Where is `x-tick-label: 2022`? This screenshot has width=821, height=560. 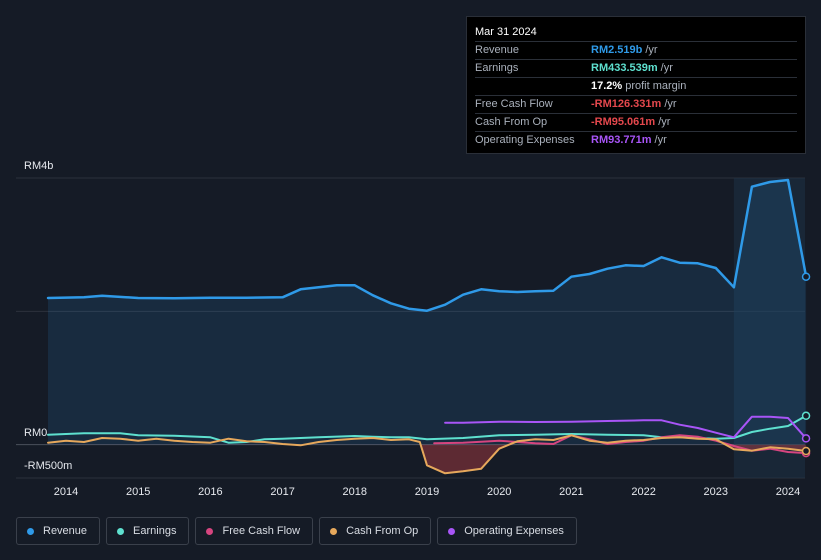
x-tick-label: 2022 is located at coordinates (643, 492).